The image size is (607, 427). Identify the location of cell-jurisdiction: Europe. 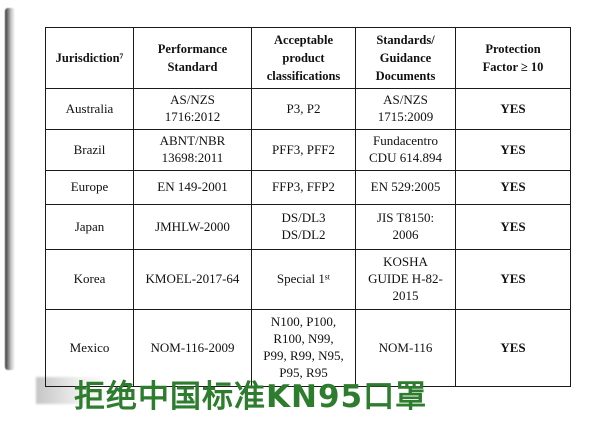
(89, 187).